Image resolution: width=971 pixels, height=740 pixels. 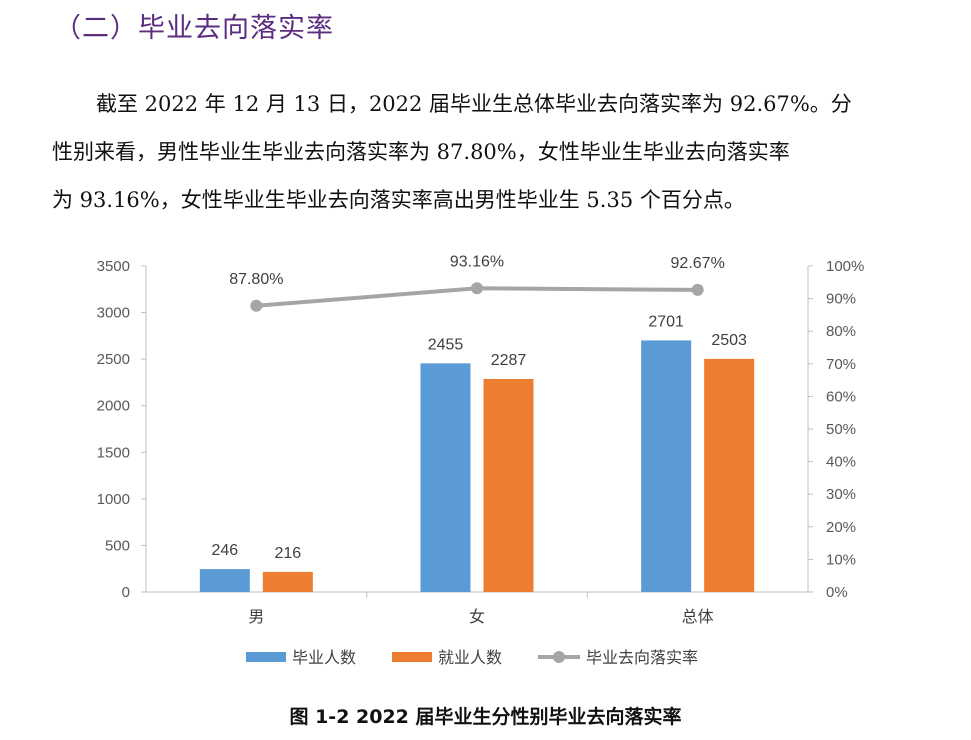 I want to click on right-tick-label: 50%, so click(x=841, y=429).